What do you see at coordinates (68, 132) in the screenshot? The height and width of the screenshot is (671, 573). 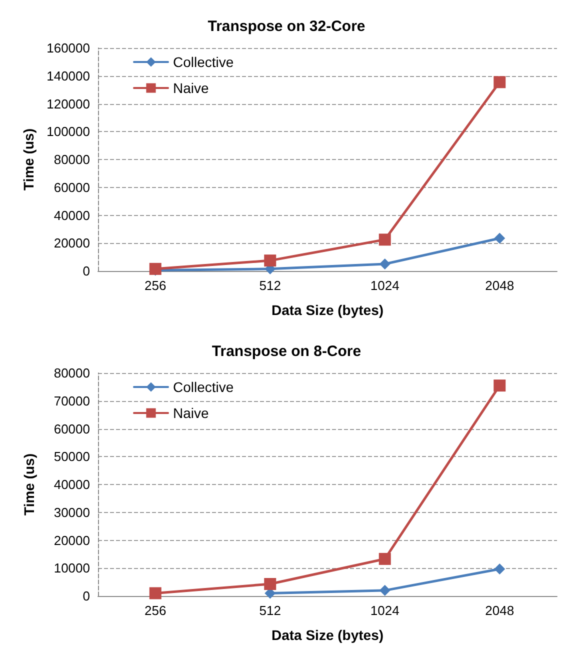 I see `y-tick-label: 100000` at bounding box center [68, 132].